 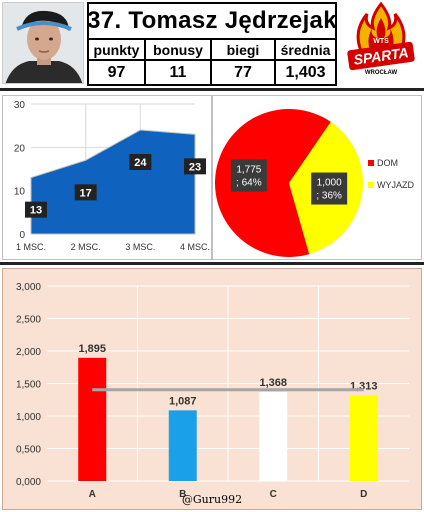 What do you see at coordinates (28, 320) in the screenshot?
I see `y-tick-label: 2,500` at bounding box center [28, 320].